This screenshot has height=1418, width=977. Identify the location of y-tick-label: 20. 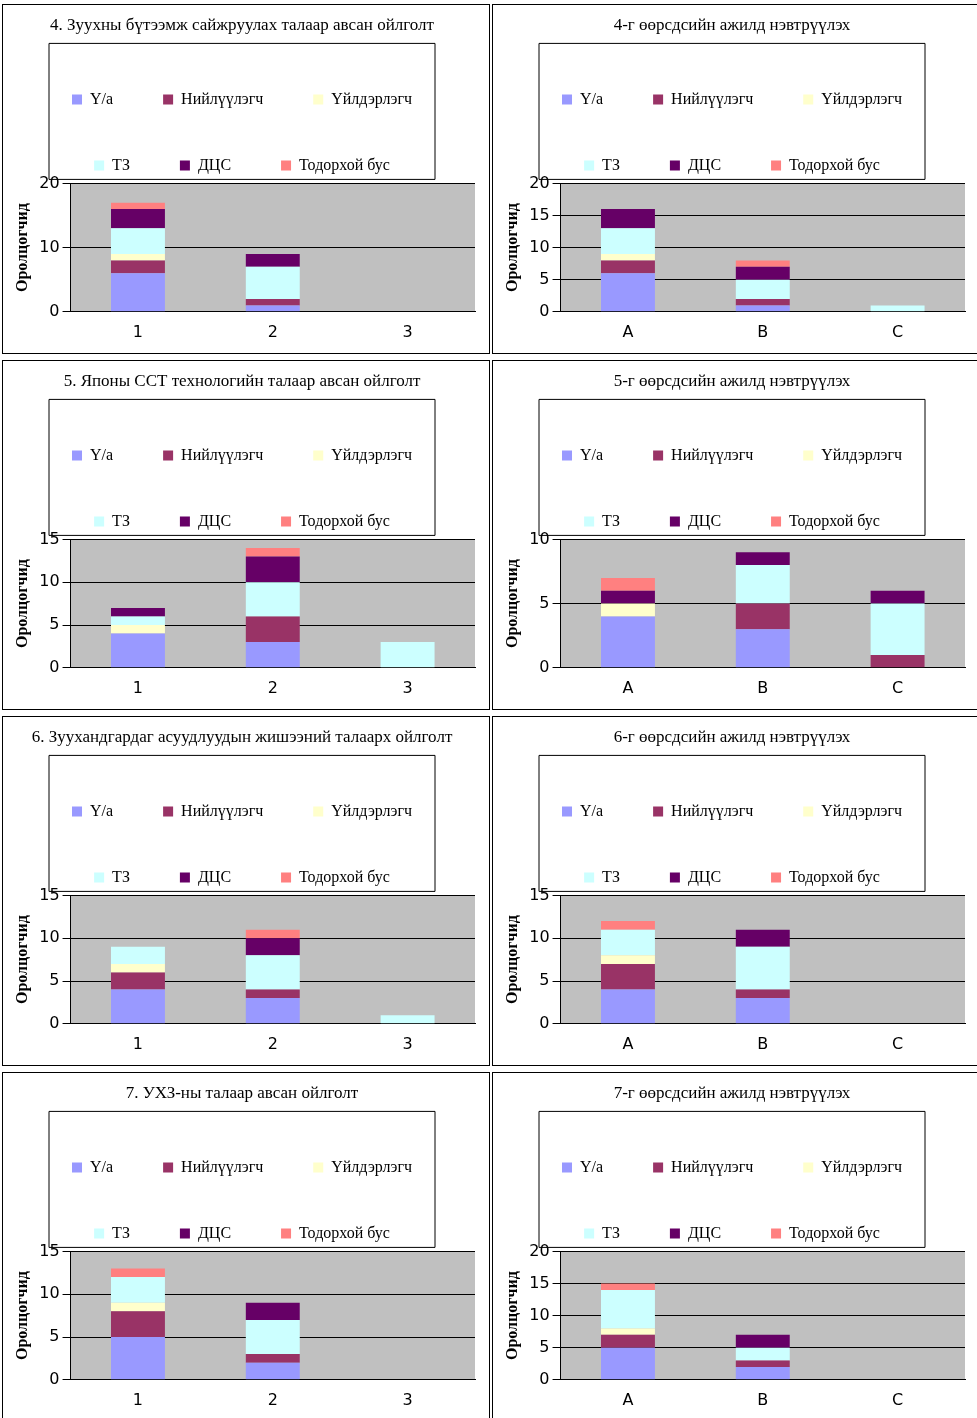
(49, 182).